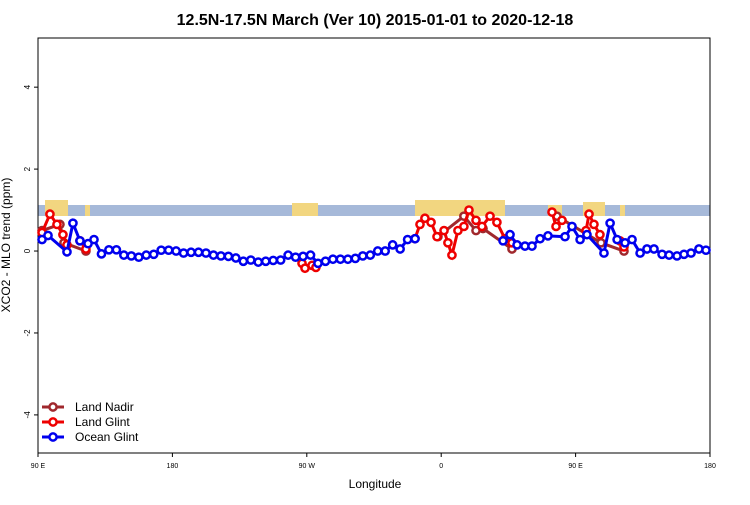 The width and height of the screenshot is (750, 505). Describe the element at coordinates (102, 422) in the screenshot. I see `legend-label: Land Glint` at that location.